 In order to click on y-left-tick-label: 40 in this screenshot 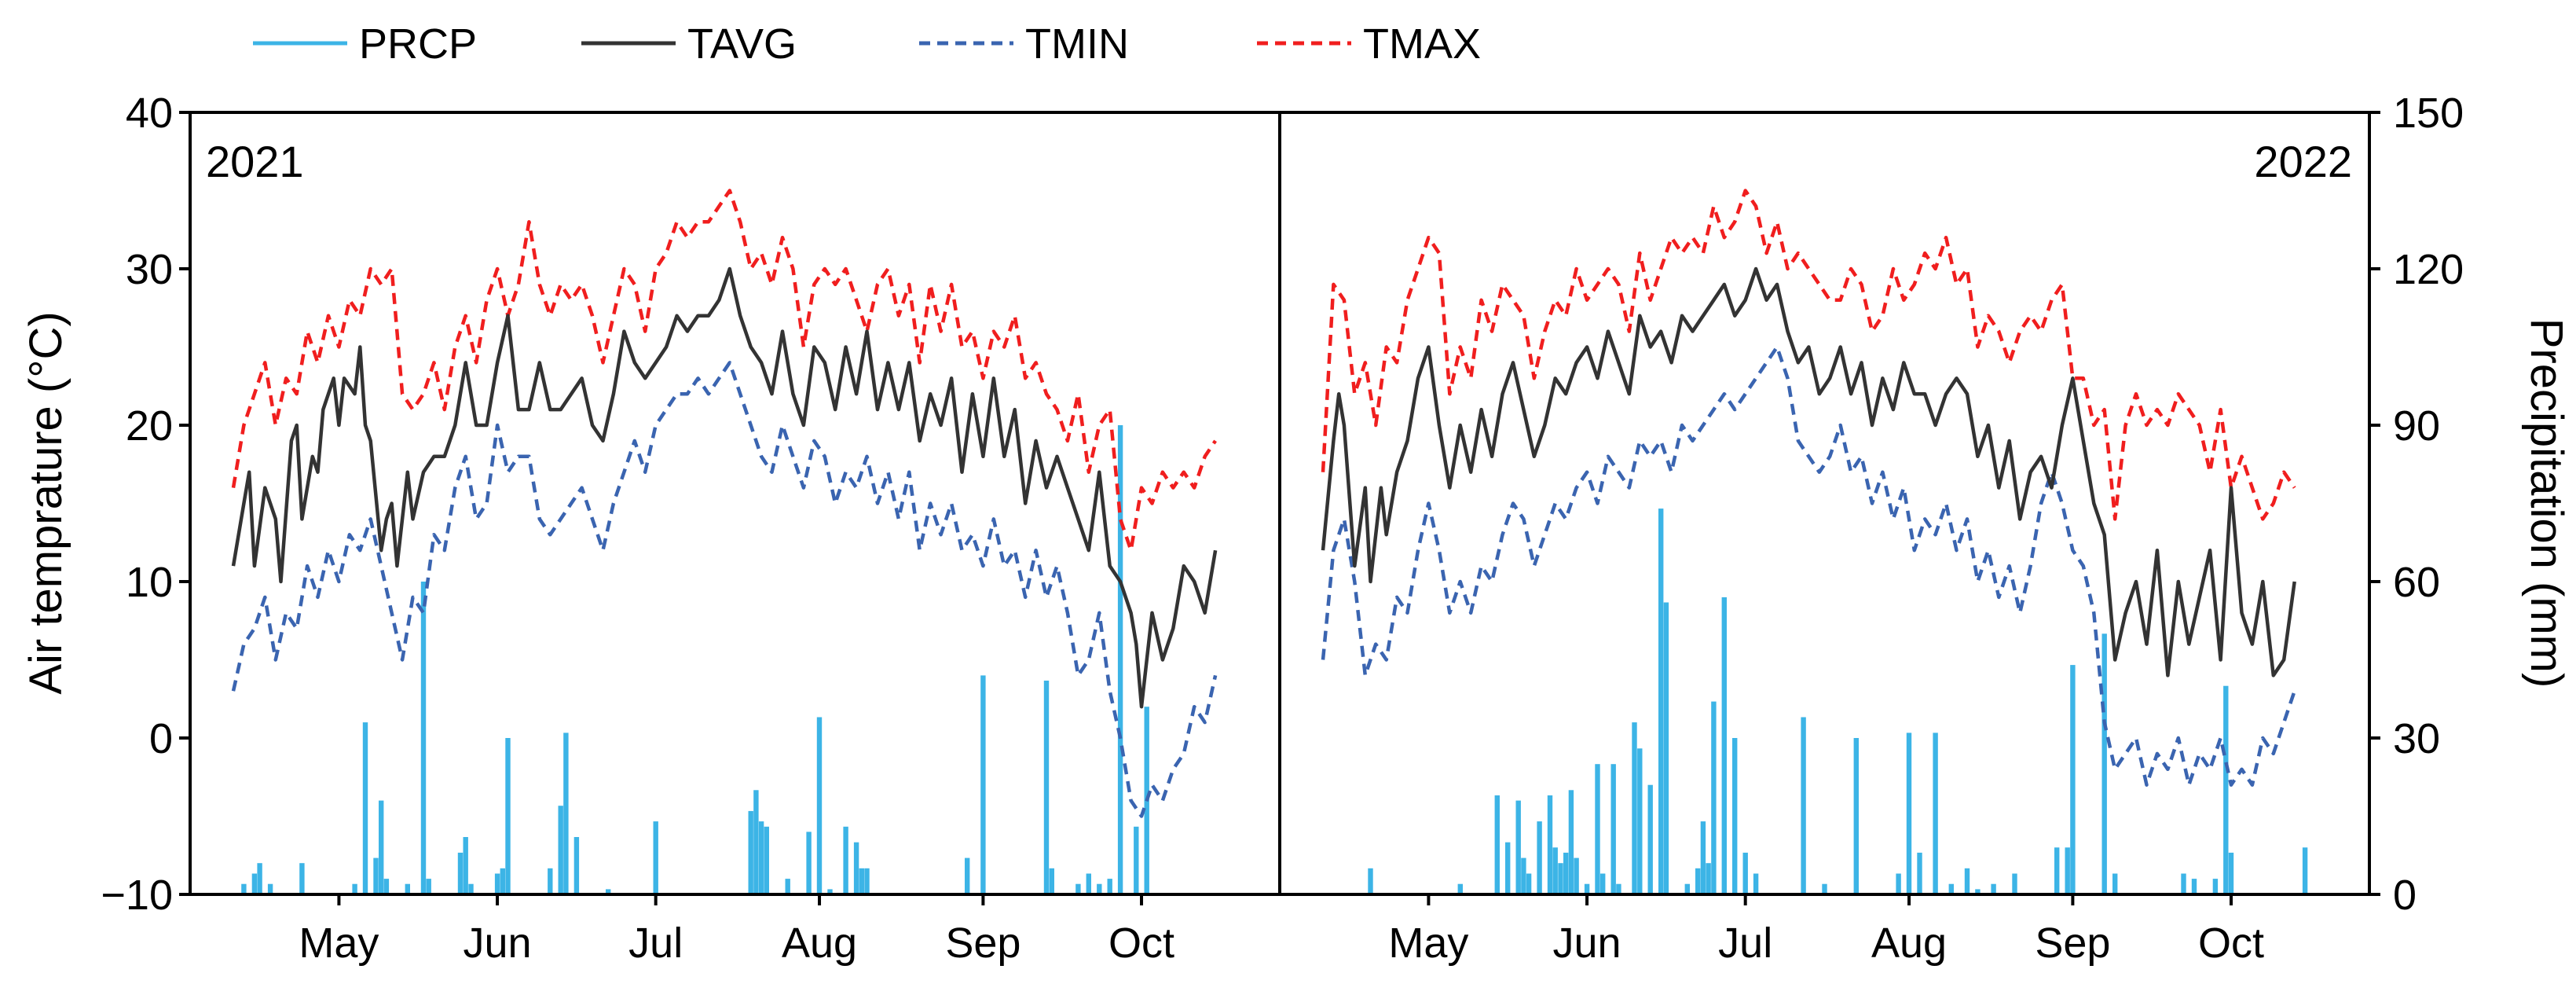, I will do `click(149, 114)`.